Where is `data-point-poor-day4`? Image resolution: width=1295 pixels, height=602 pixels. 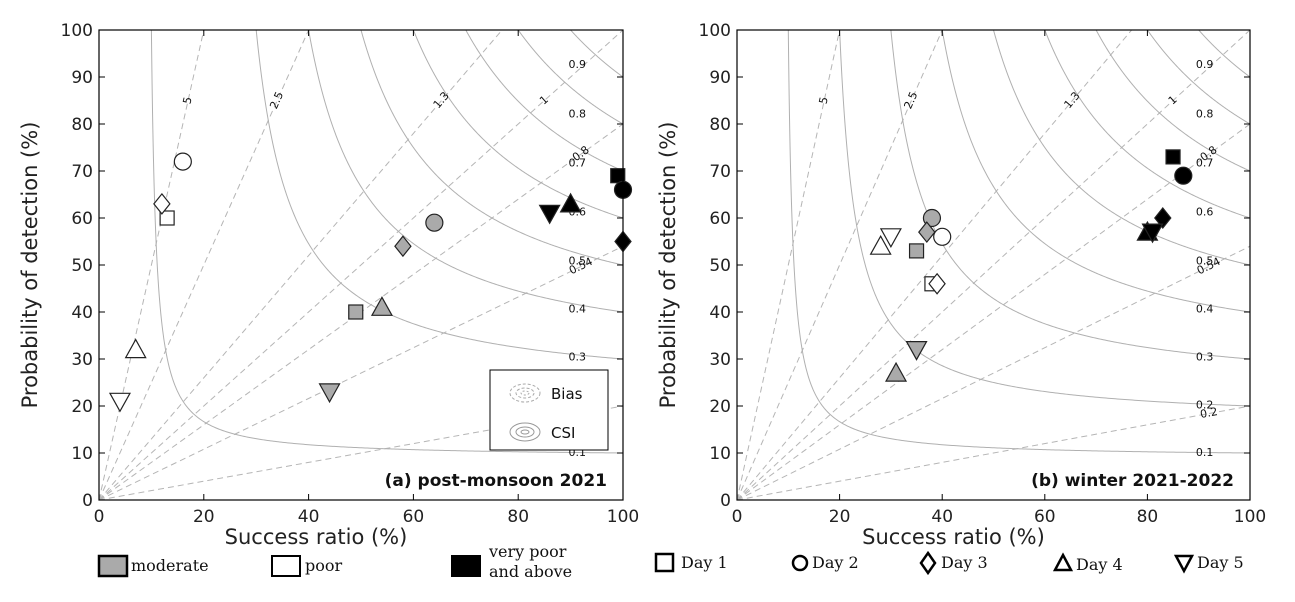 data-point-poor-day4 is located at coordinates (880, 244).